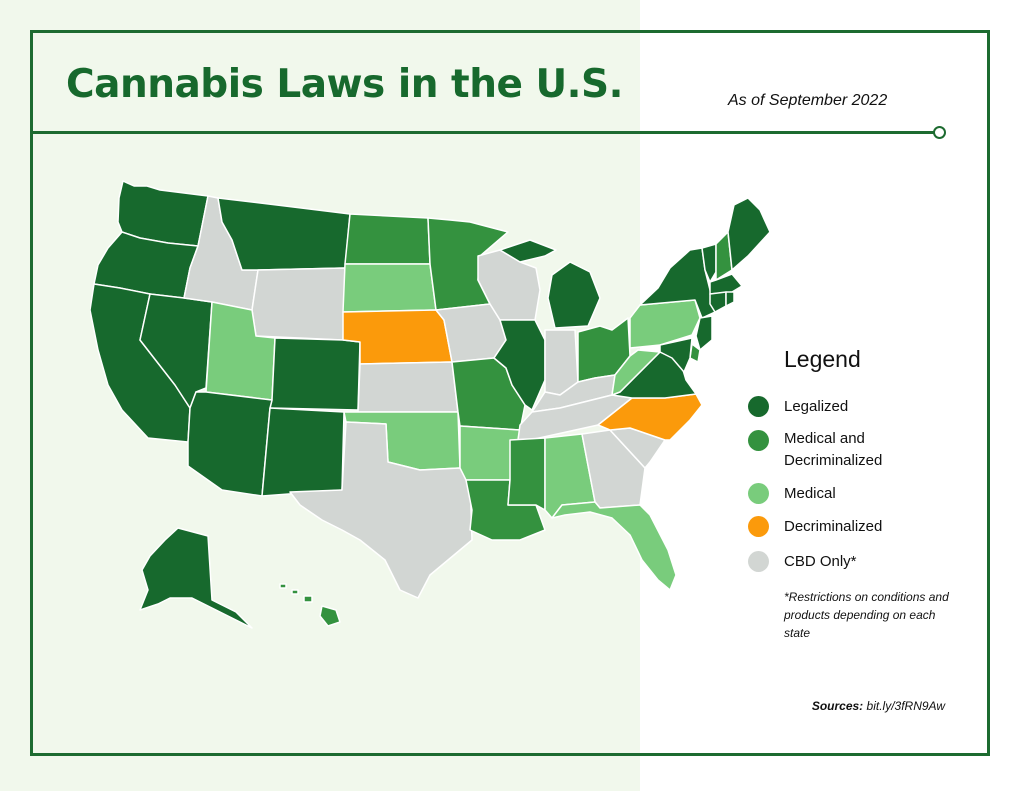 The width and height of the screenshot is (1024, 791). What do you see at coordinates (709, 263) in the screenshot?
I see `state-VT` at bounding box center [709, 263].